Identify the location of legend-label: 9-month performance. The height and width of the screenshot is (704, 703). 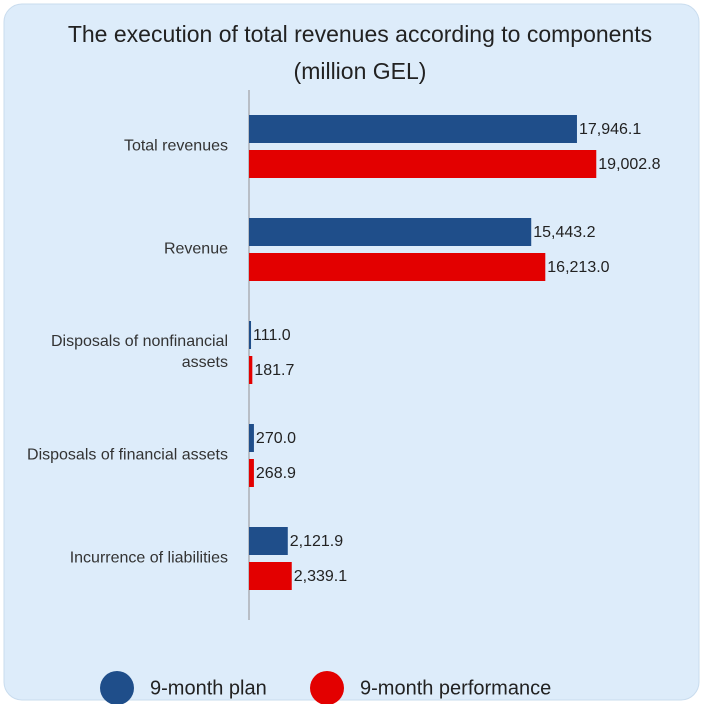
(455, 688).